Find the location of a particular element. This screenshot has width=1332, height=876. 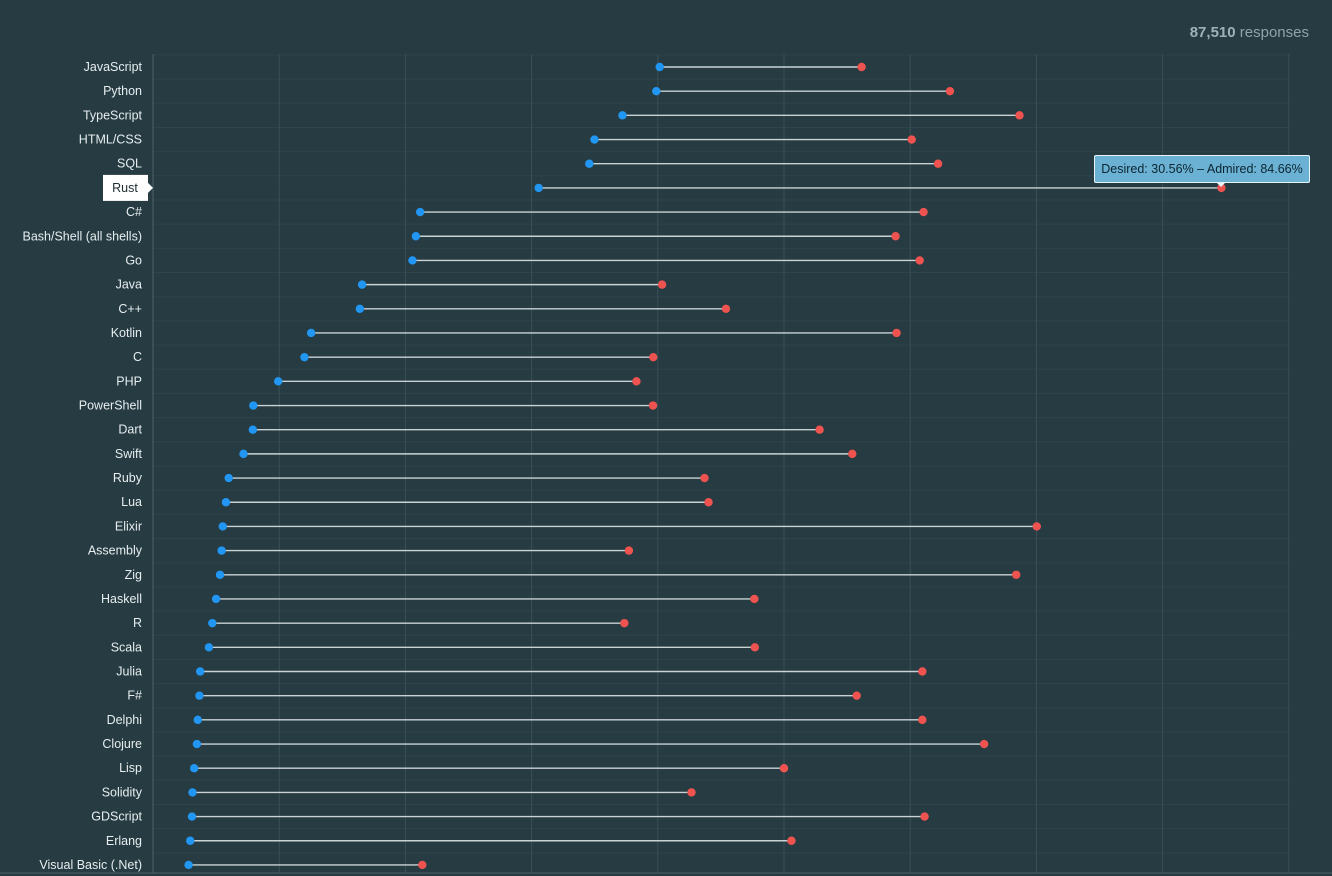

response-count-label: responses is located at coordinates (1274, 32).